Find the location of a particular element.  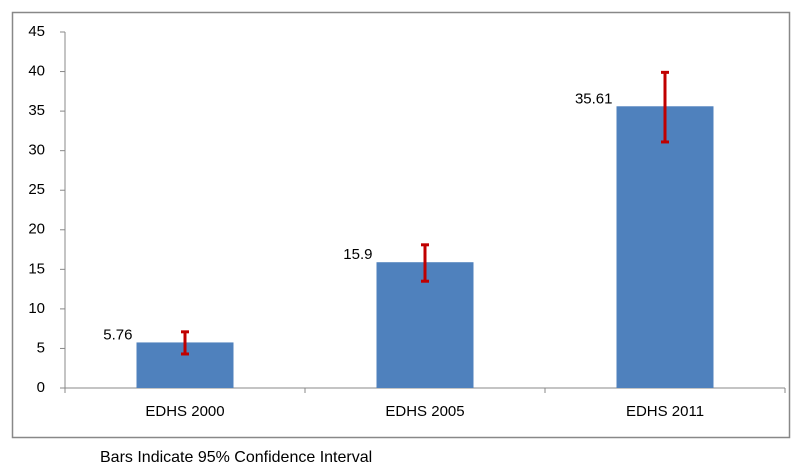

data-label: 35.61 is located at coordinates (594, 98).